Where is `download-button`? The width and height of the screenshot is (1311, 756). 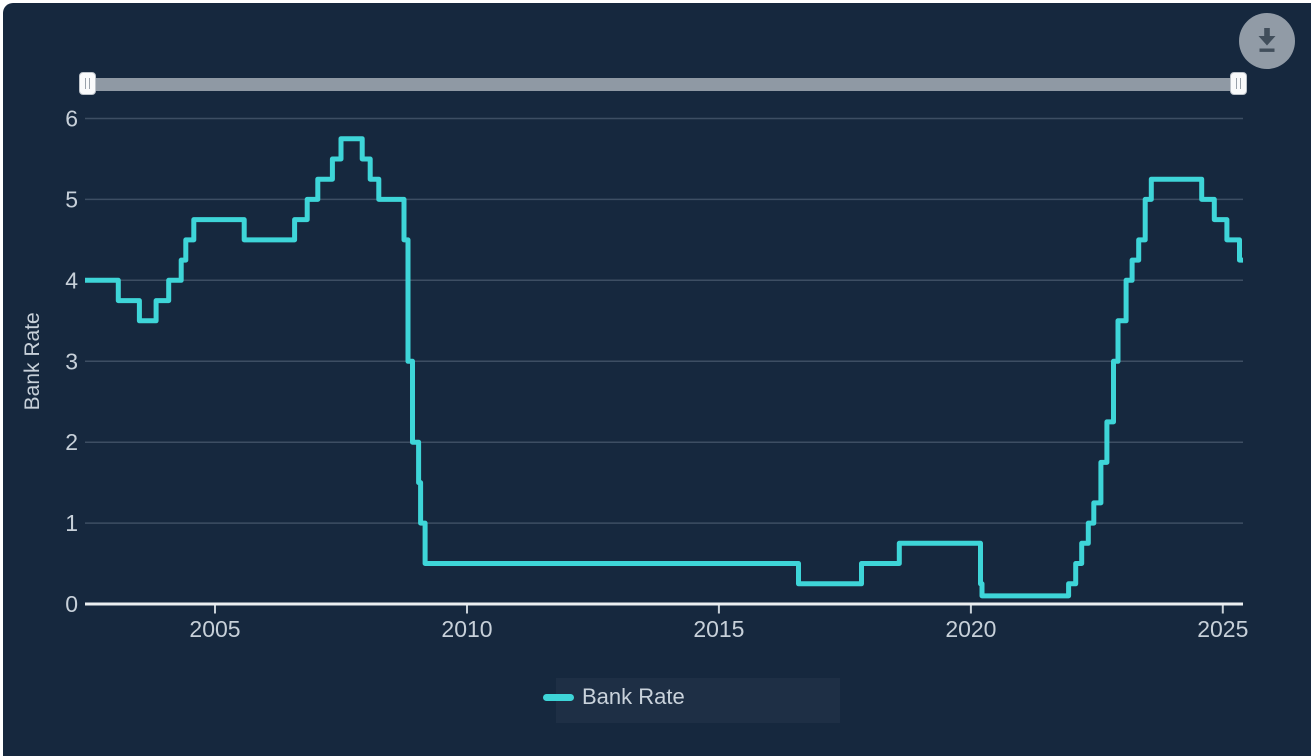
download-button is located at coordinates (1267, 41).